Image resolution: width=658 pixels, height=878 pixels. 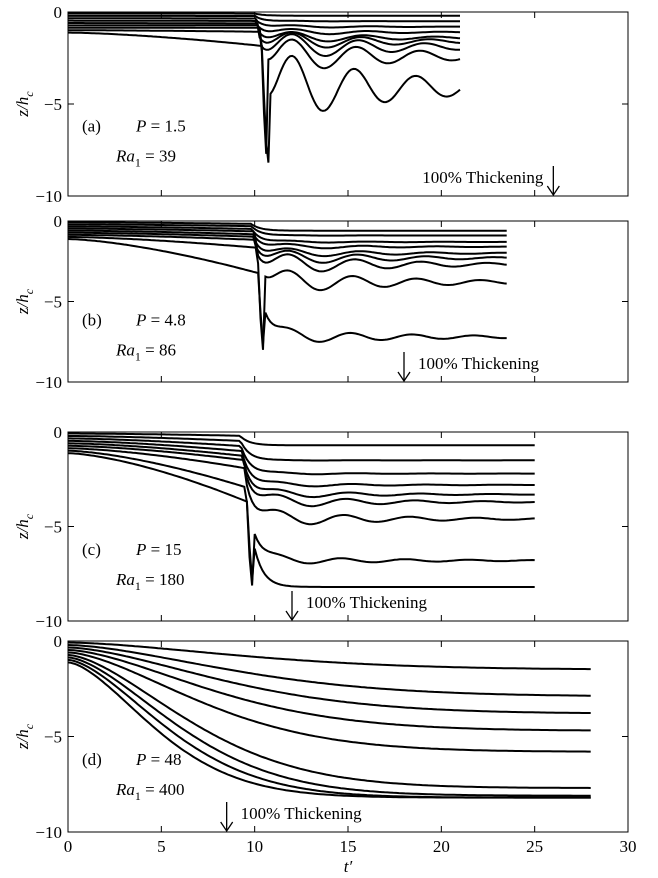 What do you see at coordinates (91, 549) in the screenshot?
I see `panel-label: (c)` at bounding box center [91, 549].